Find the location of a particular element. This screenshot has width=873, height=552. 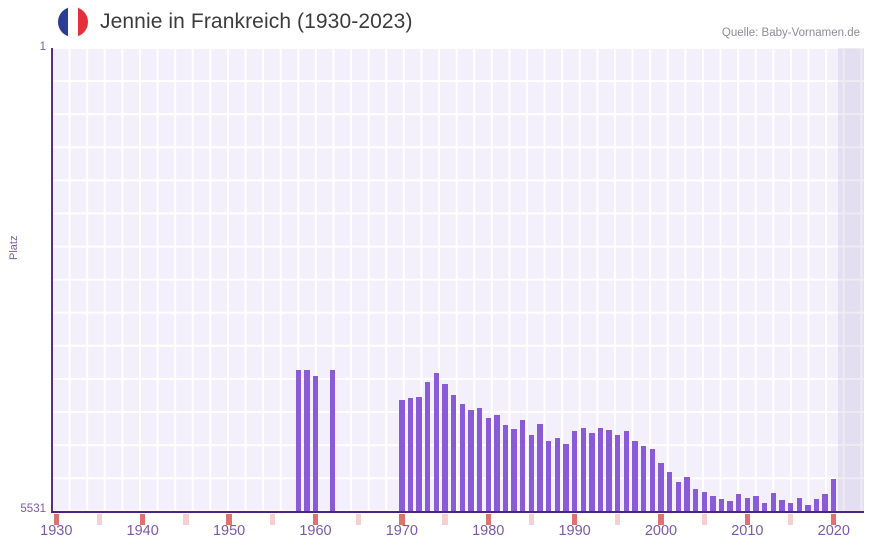

x-axis-tick-label: 2020 is located at coordinates (833, 531).